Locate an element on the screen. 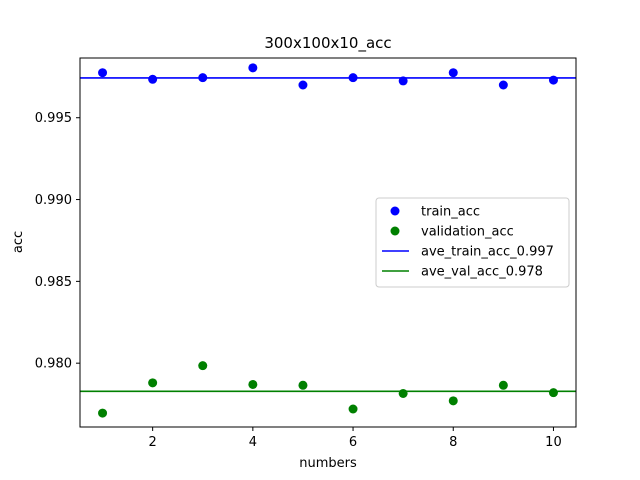  y-tick-label: 0.995 is located at coordinates (53, 118).